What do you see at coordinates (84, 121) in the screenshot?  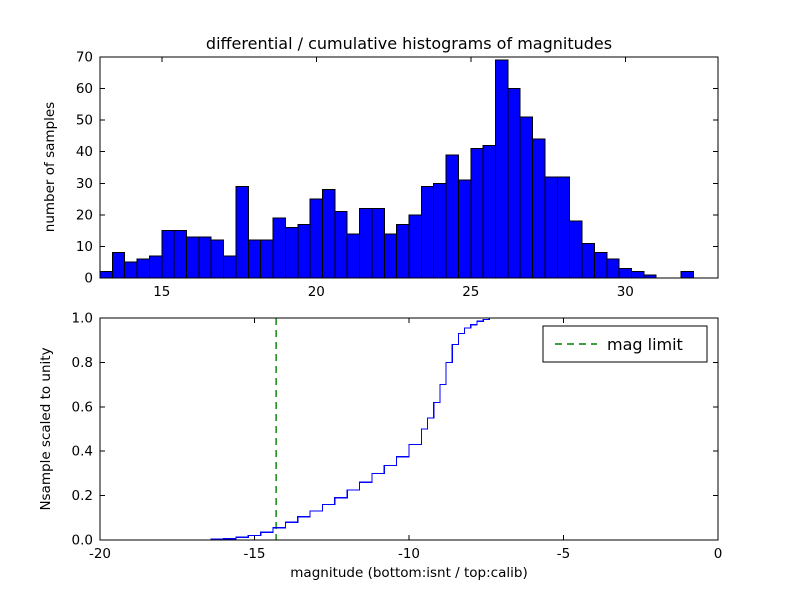 I see `y-tick-label: 50` at bounding box center [84, 121].